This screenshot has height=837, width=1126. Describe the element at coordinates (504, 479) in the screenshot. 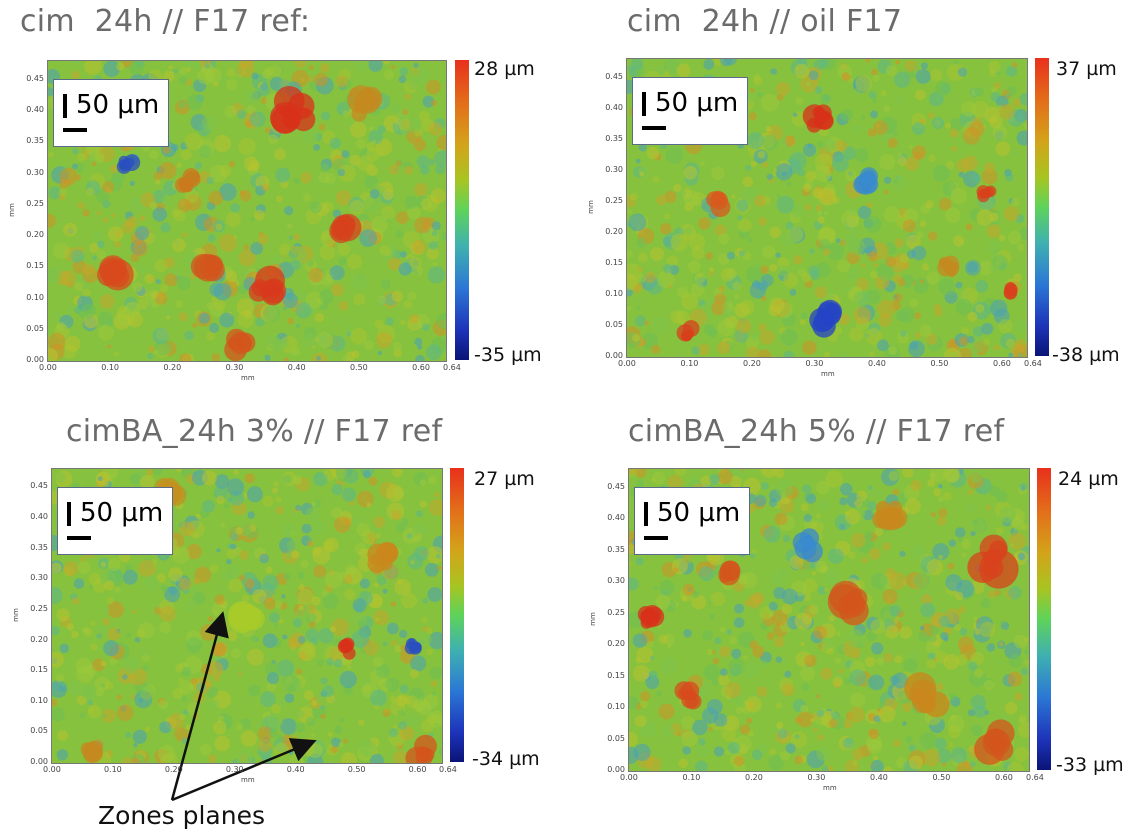

I see `colorbar-max-label: 27 µm` at that location.